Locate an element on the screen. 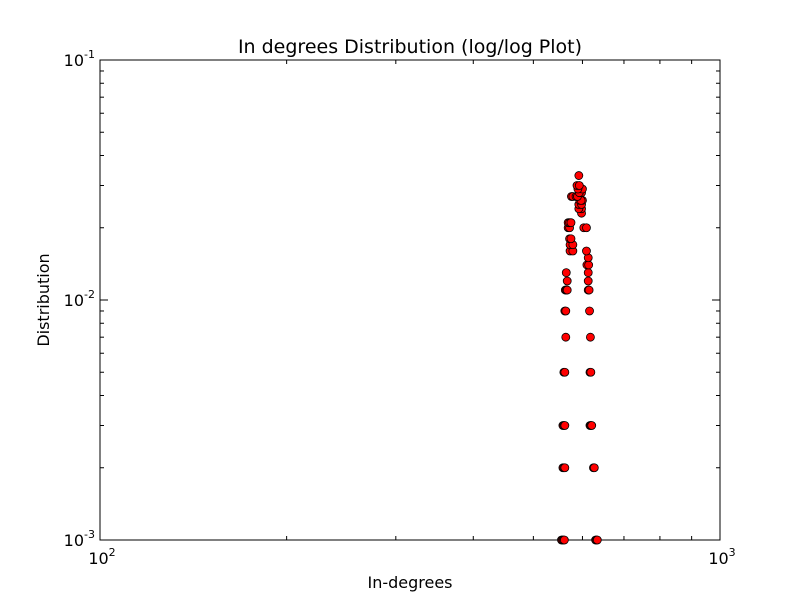 This screenshot has height=600, width=800. y-axis-label: Distribution is located at coordinates (43, 299).